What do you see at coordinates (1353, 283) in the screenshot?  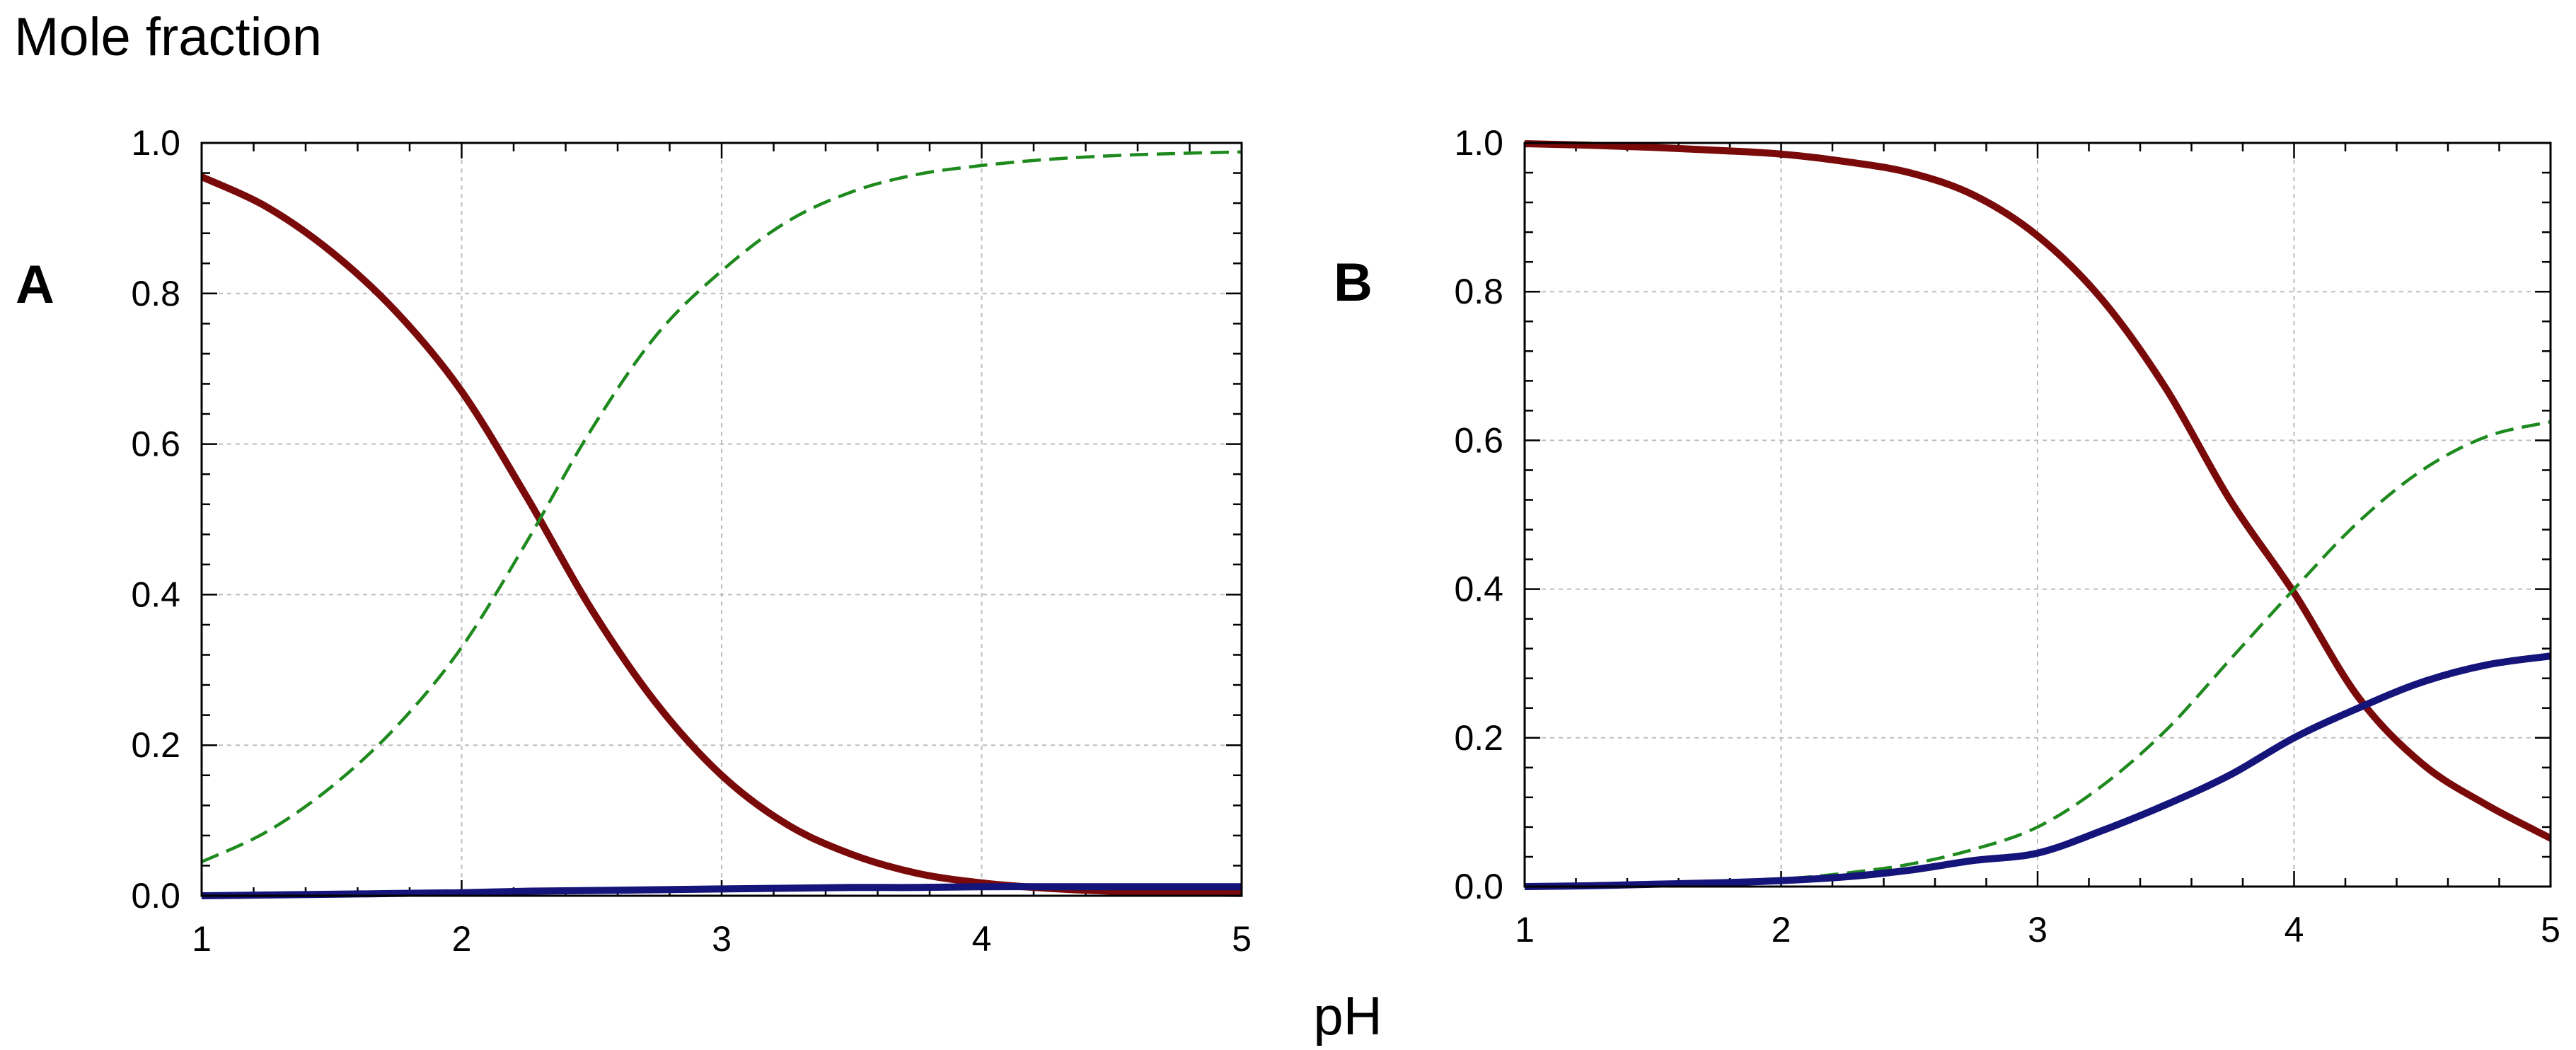 I see `panel-label-b: B` at bounding box center [1353, 283].